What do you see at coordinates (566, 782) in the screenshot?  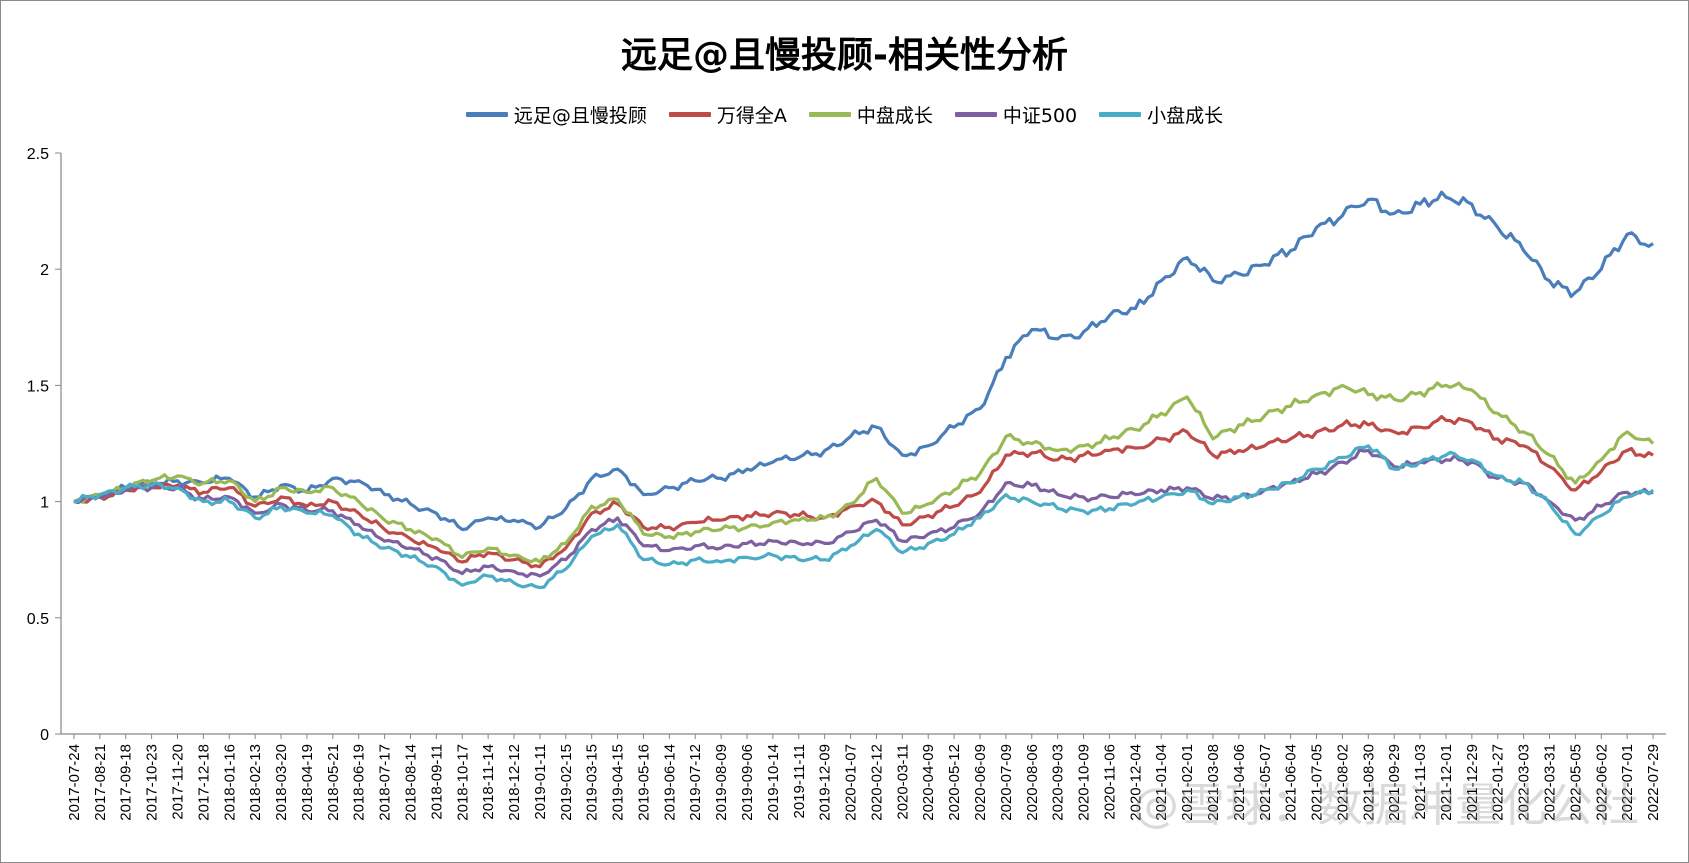 I see `x-tick-label-19: 2019-02-15` at bounding box center [566, 782].